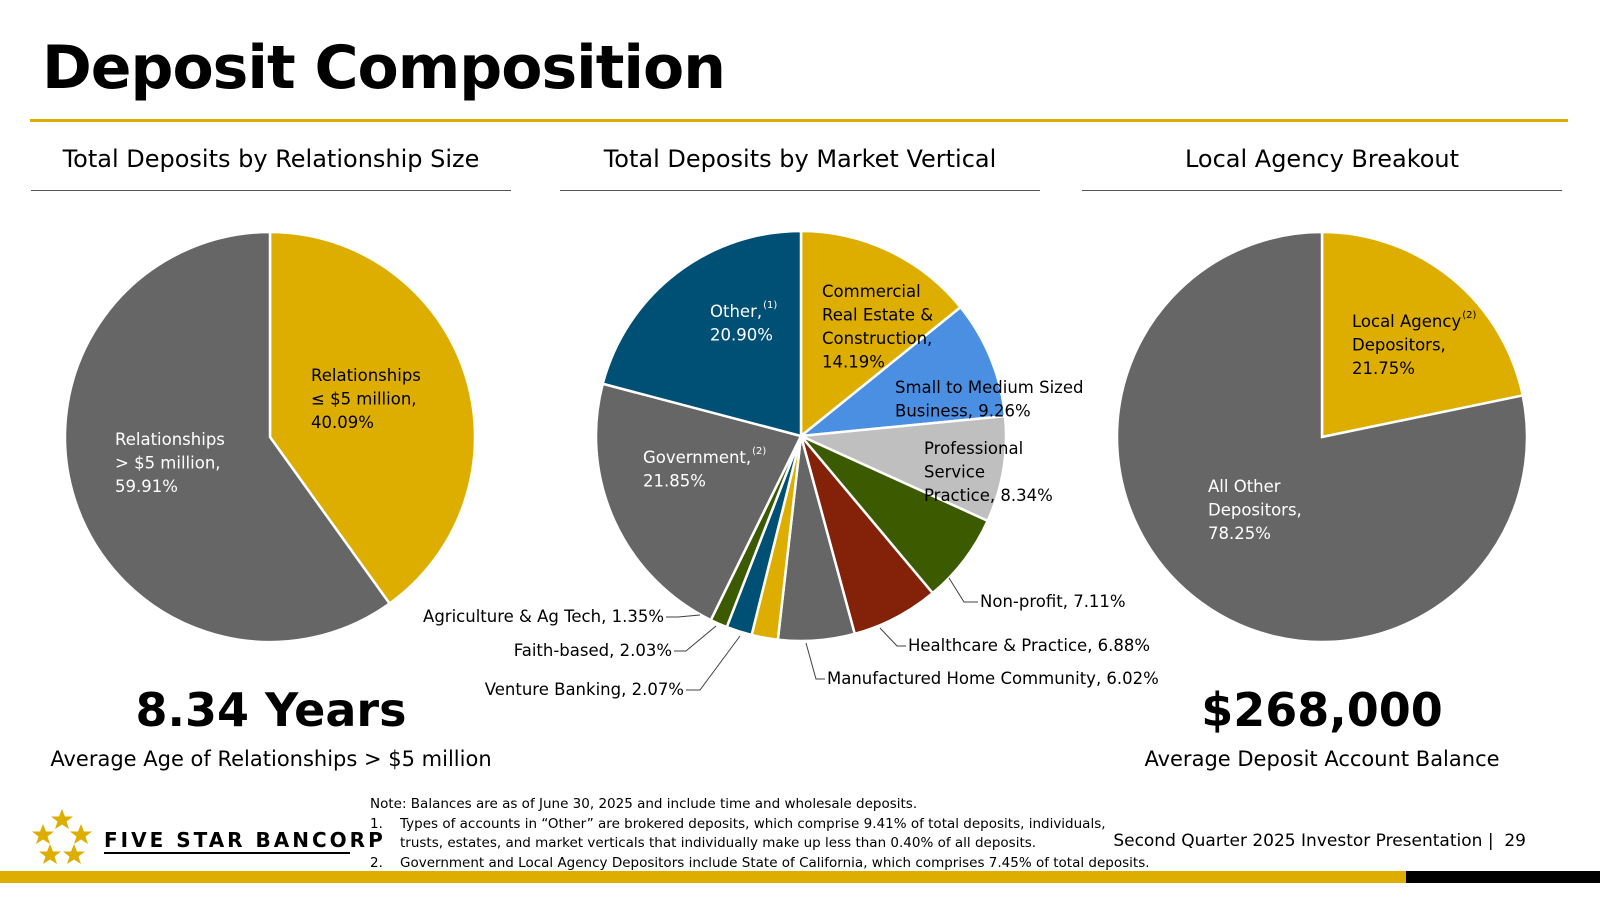 The height and width of the screenshot is (900, 1600). Describe the element at coordinates (227, 853) in the screenshot. I see `logo-underline` at that location.